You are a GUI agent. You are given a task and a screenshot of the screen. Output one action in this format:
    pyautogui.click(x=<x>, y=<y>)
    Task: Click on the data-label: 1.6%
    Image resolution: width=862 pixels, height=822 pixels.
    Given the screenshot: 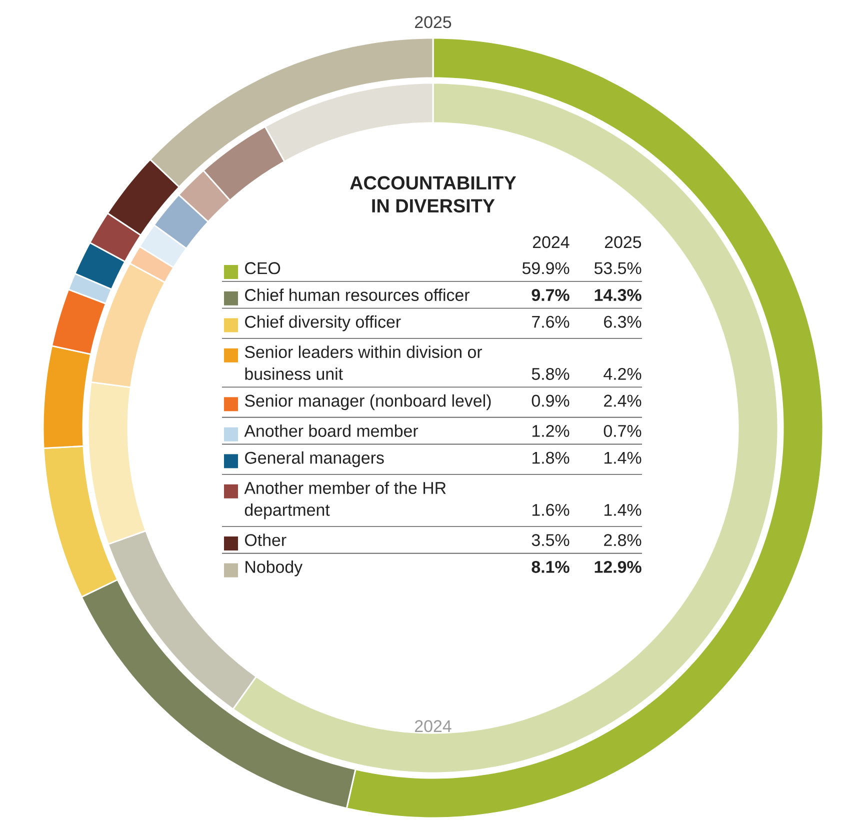 What is the action you would take?
    pyautogui.click(x=551, y=510)
    